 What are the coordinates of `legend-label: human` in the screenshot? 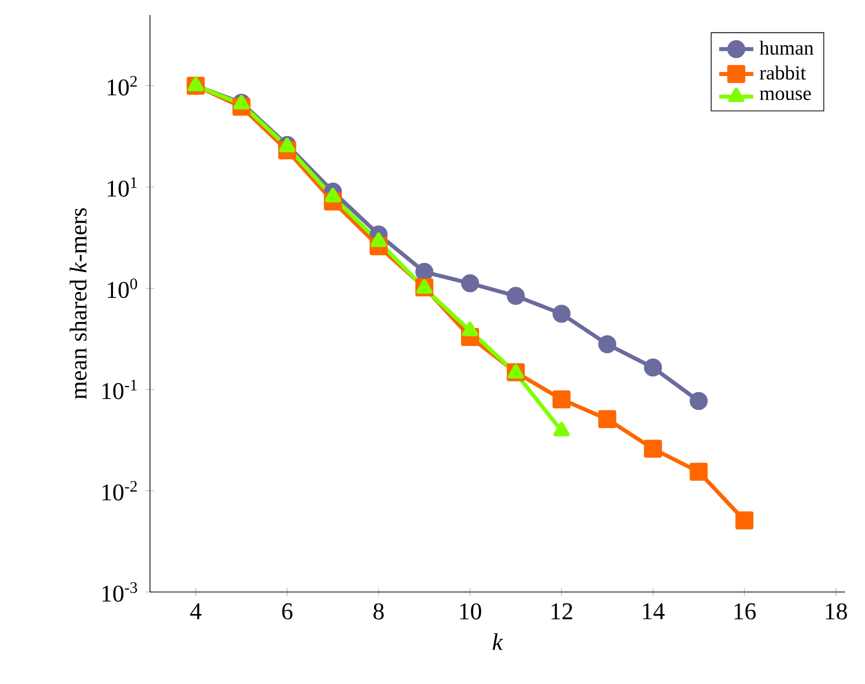 It's located at (787, 47).